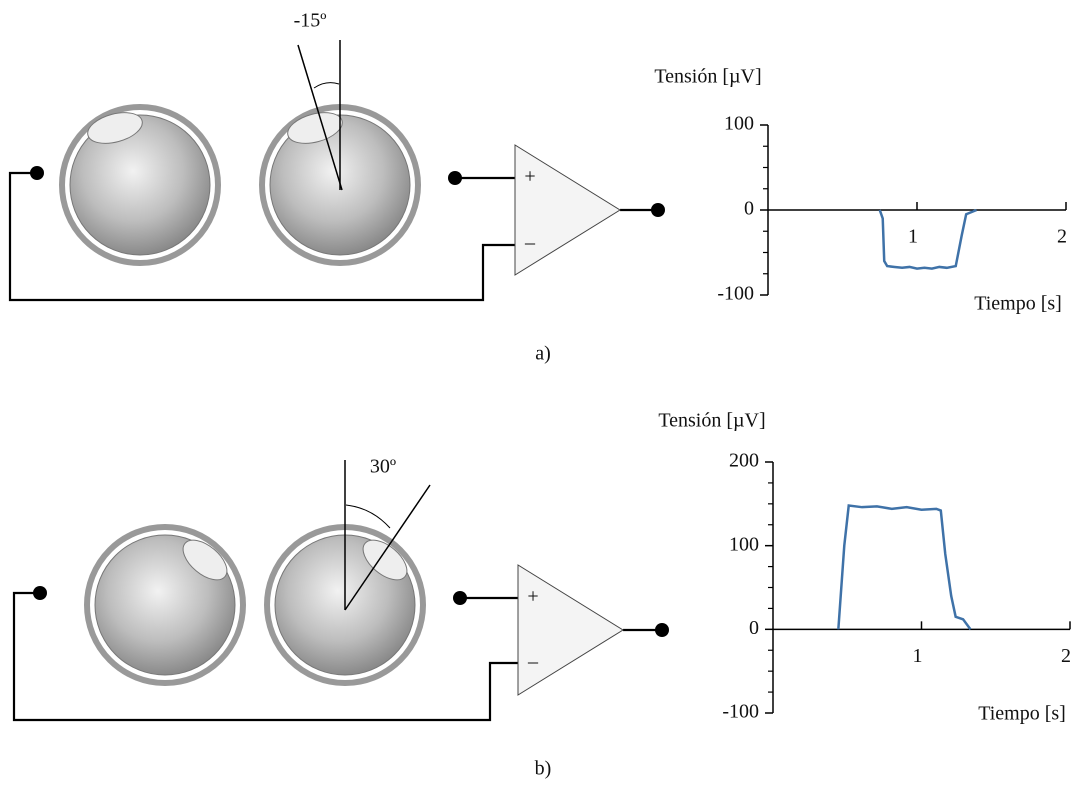  What do you see at coordinates (543, 769) in the screenshot?
I see `caption: b)` at bounding box center [543, 769].